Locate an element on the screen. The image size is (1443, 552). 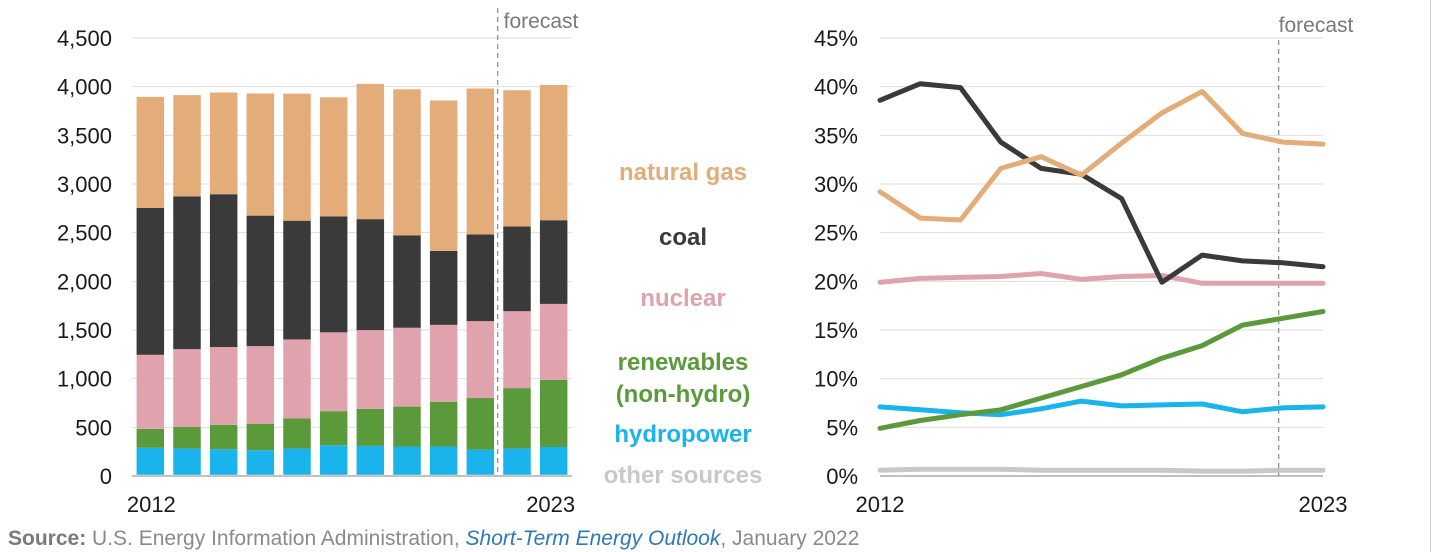
y-tick-label-left: 500 is located at coordinates (93, 427).